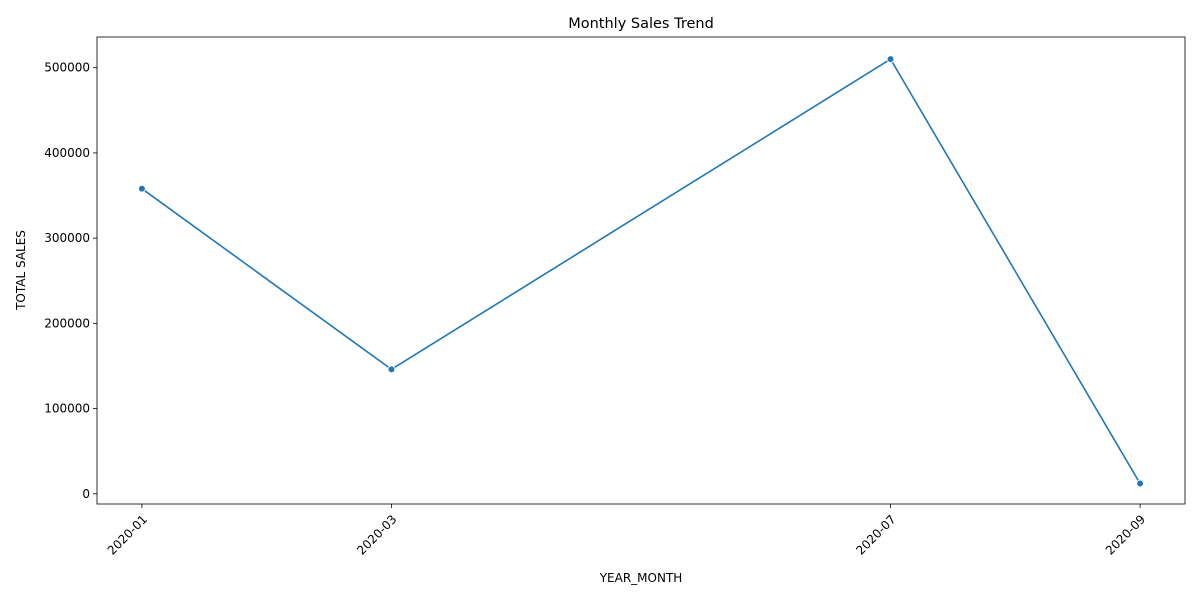 The height and width of the screenshot is (600, 1200). I want to click on x-tick-label: 2020-09, so click(1125, 534).